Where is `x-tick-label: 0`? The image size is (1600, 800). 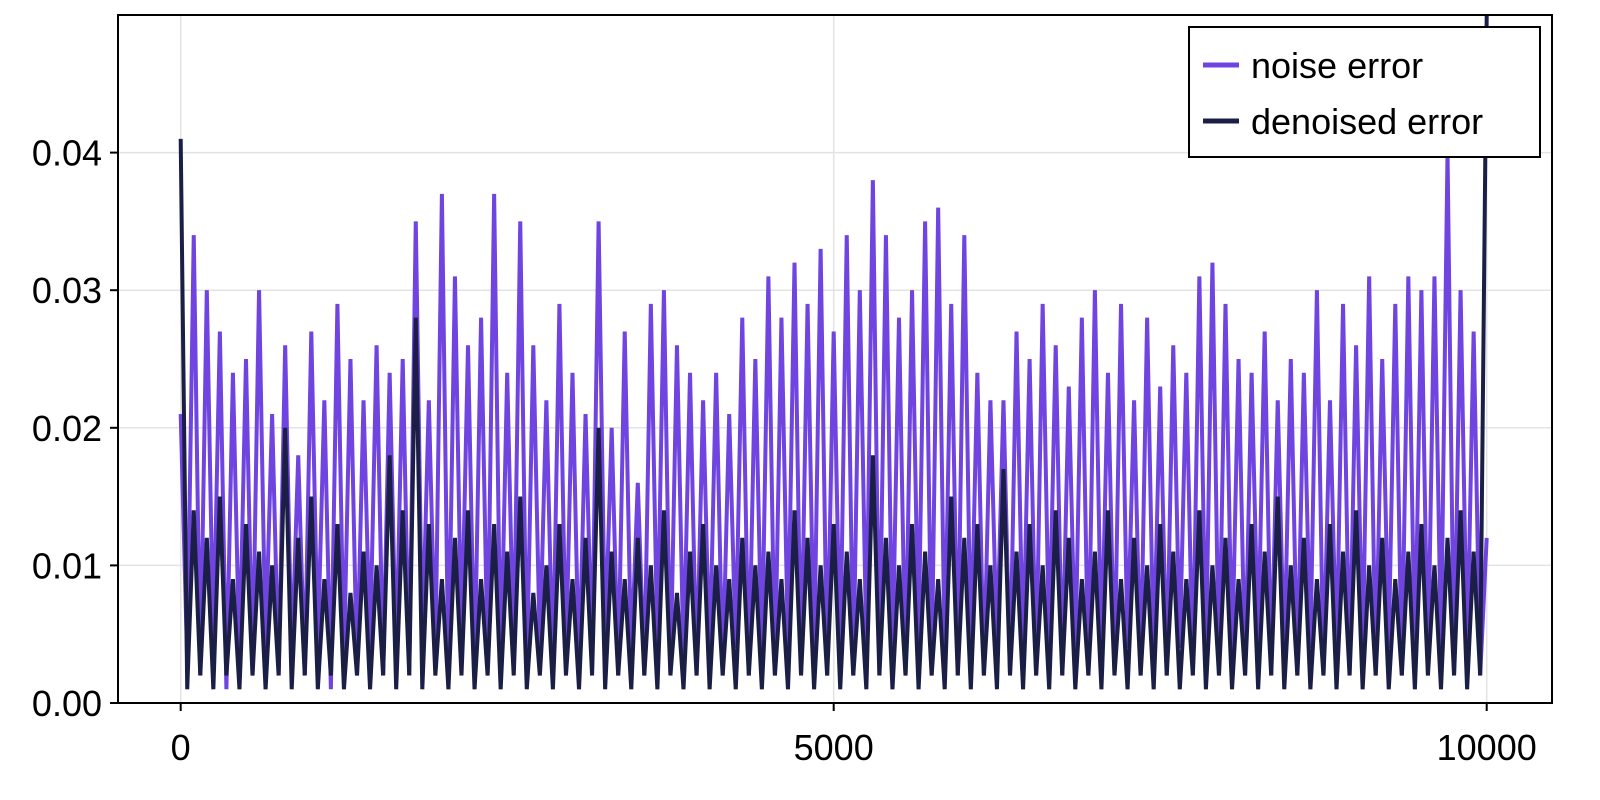 x-tick-label: 0 is located at coordinates (181, 747).